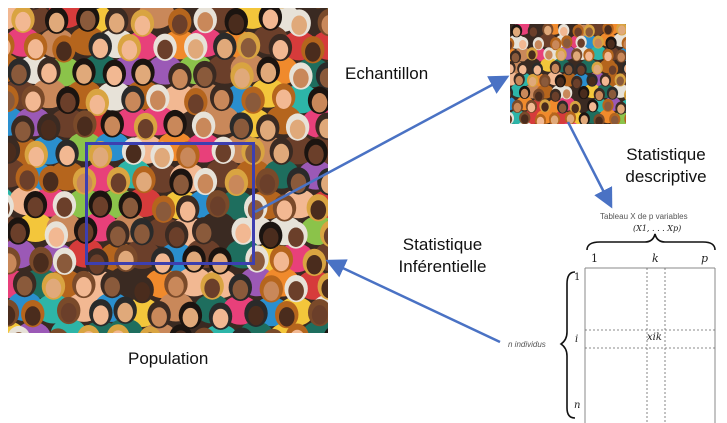  I want to click on arrow-to-table, so click(589, 165).